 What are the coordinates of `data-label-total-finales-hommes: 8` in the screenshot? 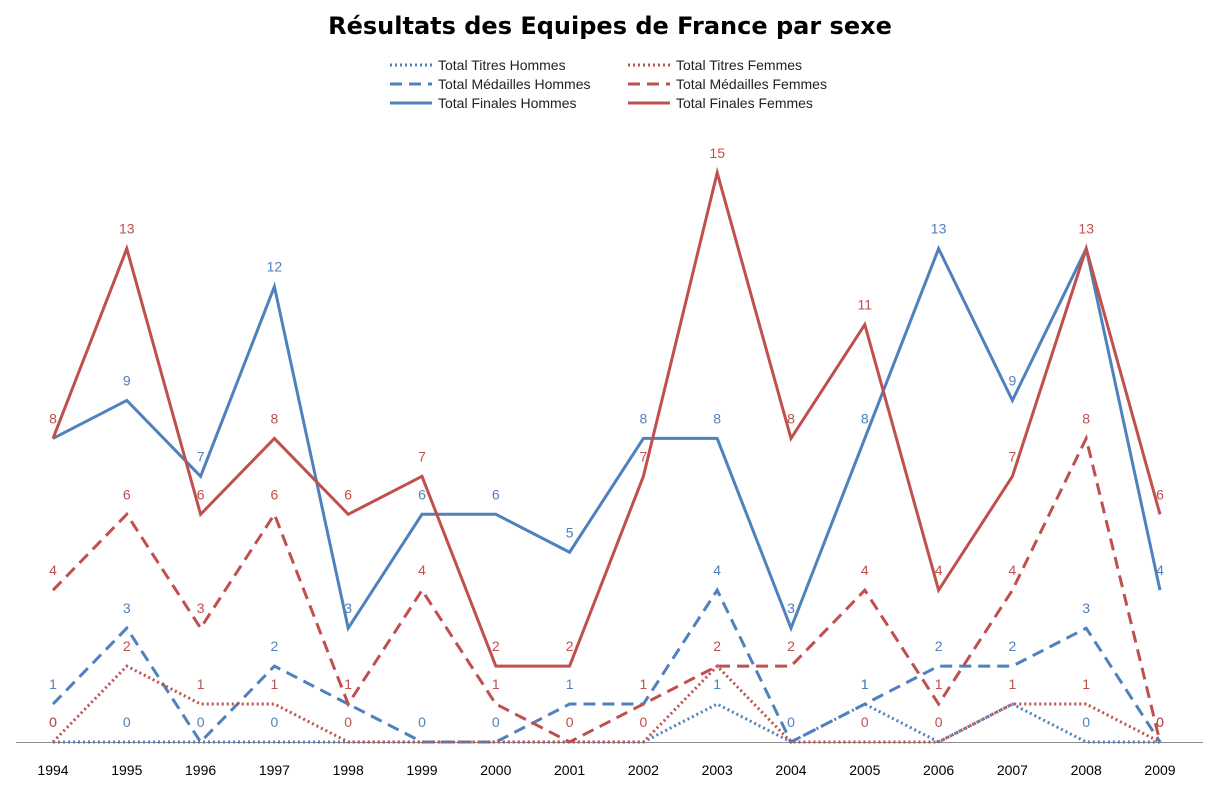 It's located at (644, 418).